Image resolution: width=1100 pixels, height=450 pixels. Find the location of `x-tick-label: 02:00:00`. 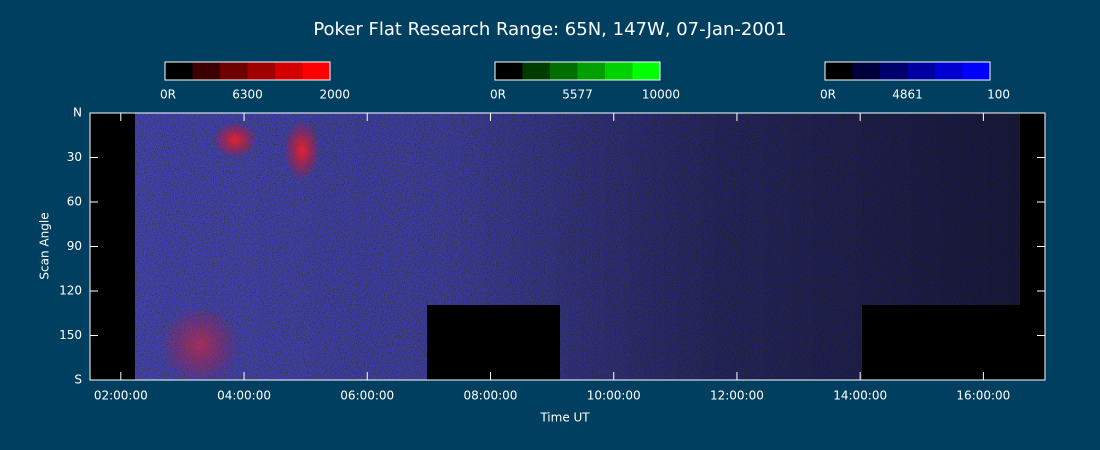

x-tick-label: 02:00:00 is located at coordinates (121, 396).